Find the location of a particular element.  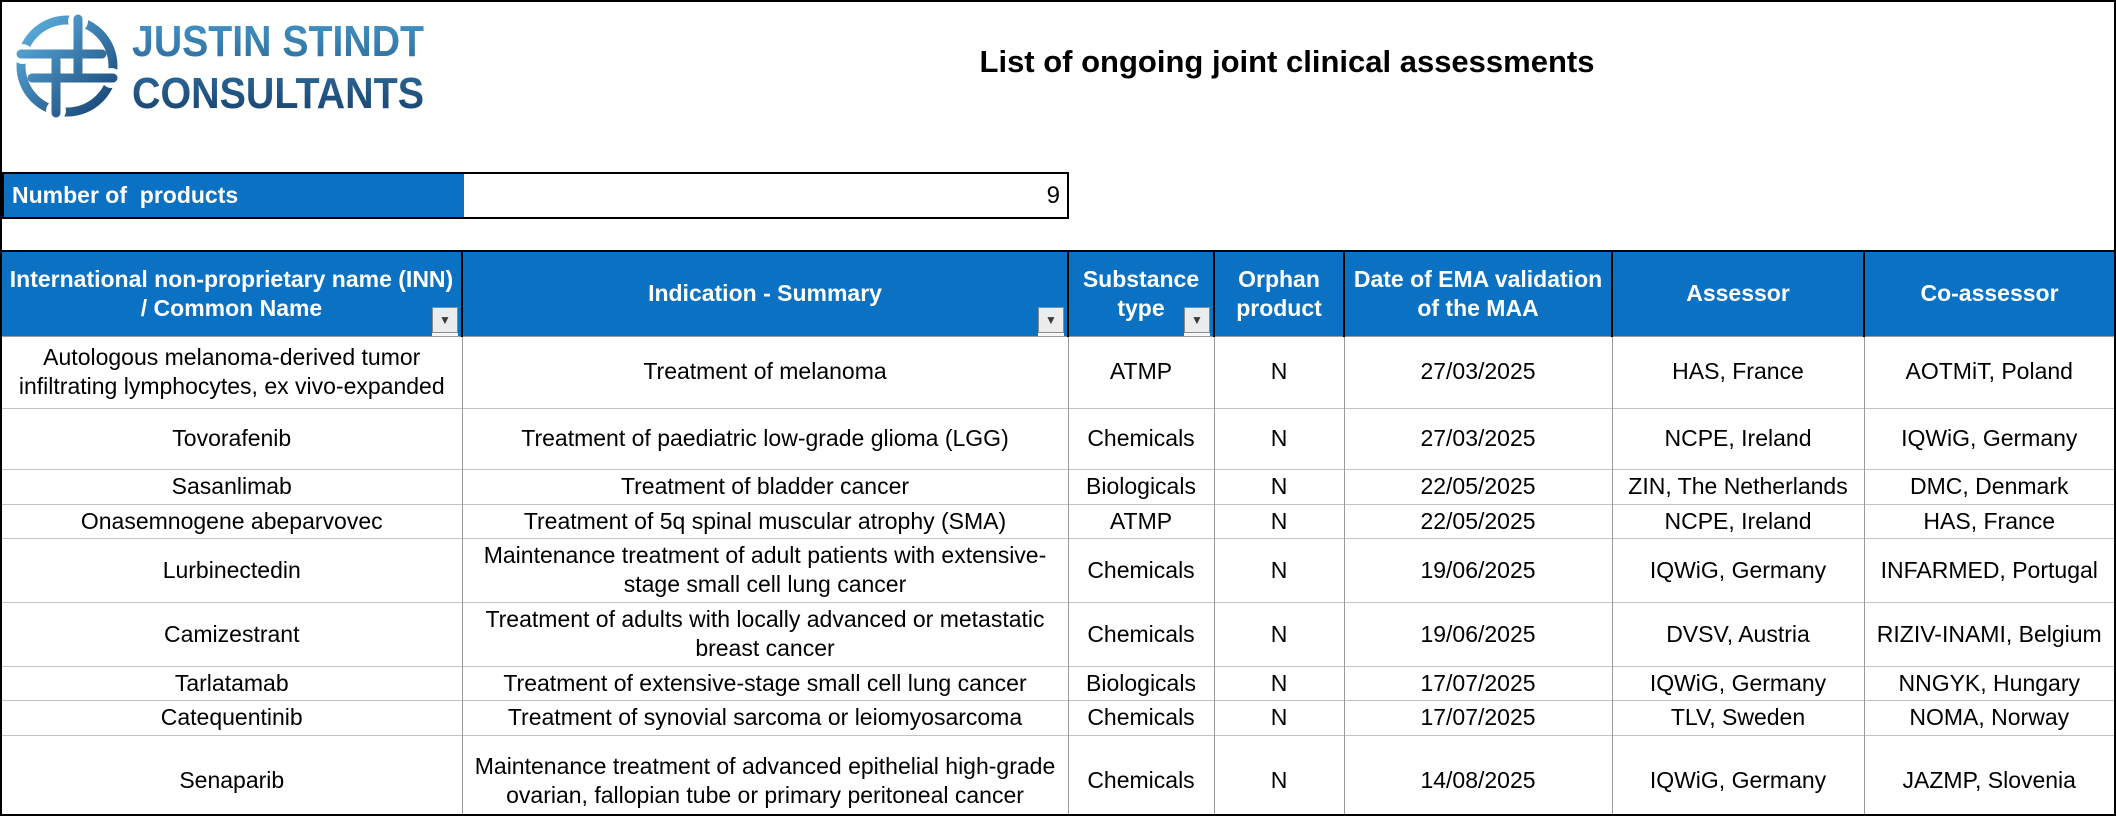

summary-row: Number of products 9 is located at coordinates (535, 195).